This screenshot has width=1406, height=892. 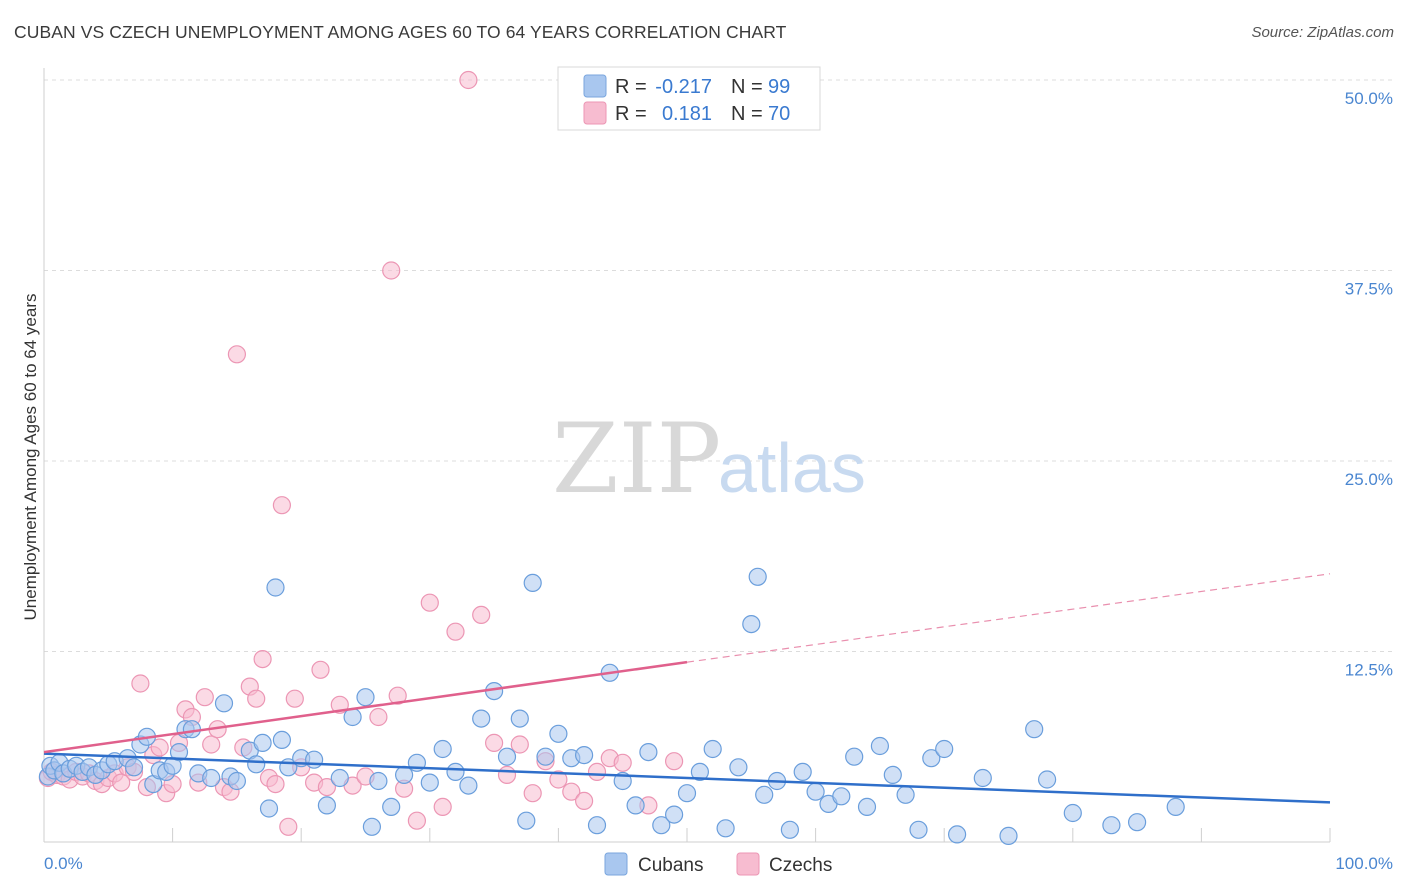 What do you see at coordinates (30, 457) in the screenshot?
I see `y-axis-label: Unemployment Among Ages 60 to 64 years` at bounding box center [30, 457].